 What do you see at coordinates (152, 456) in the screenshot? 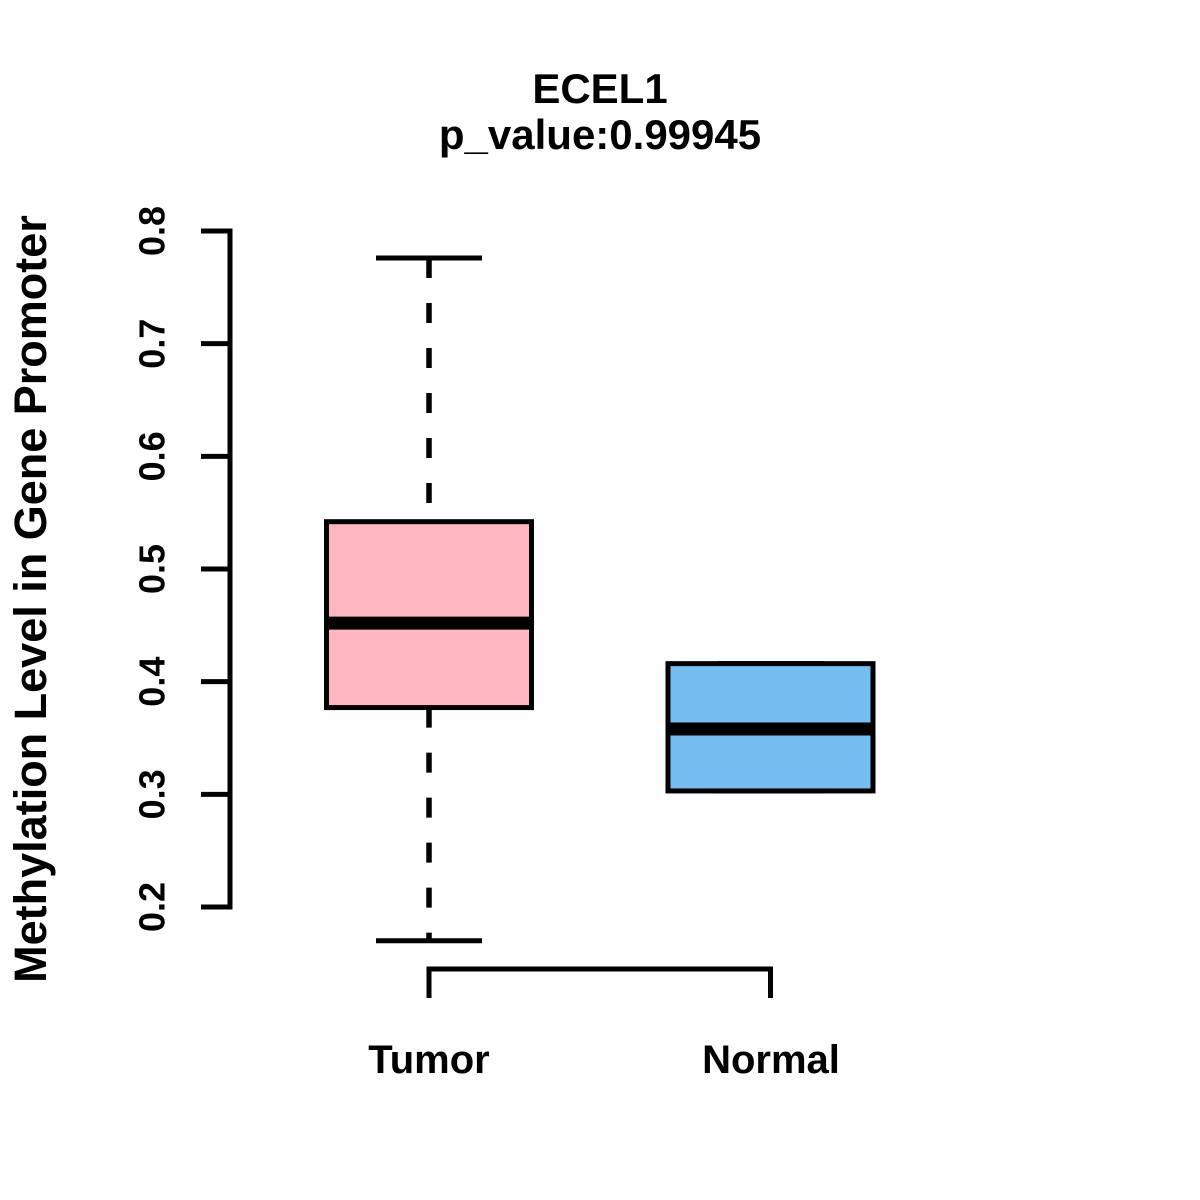
I see `y-tick-label: 0.6` at bounding box center [152, 456].